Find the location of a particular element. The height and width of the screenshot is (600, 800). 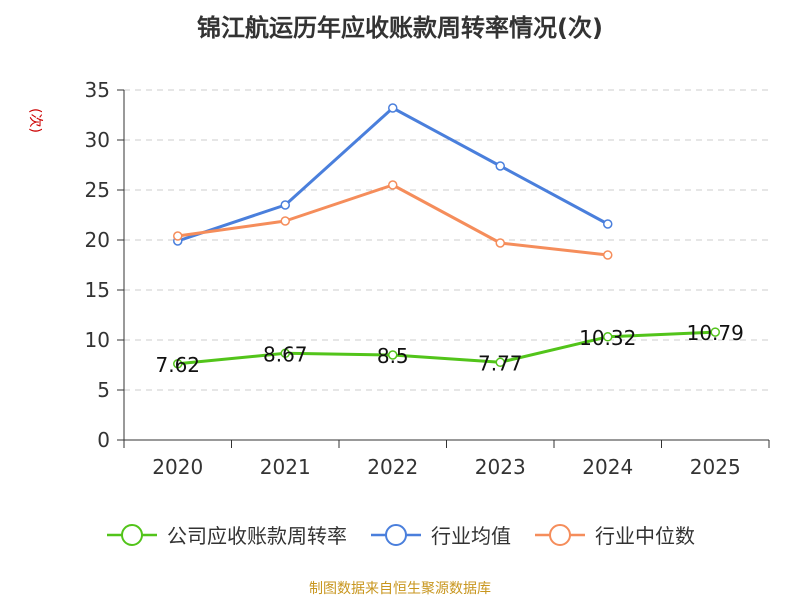

x-tick-label: 2024 is located at coordinates (607, 467).